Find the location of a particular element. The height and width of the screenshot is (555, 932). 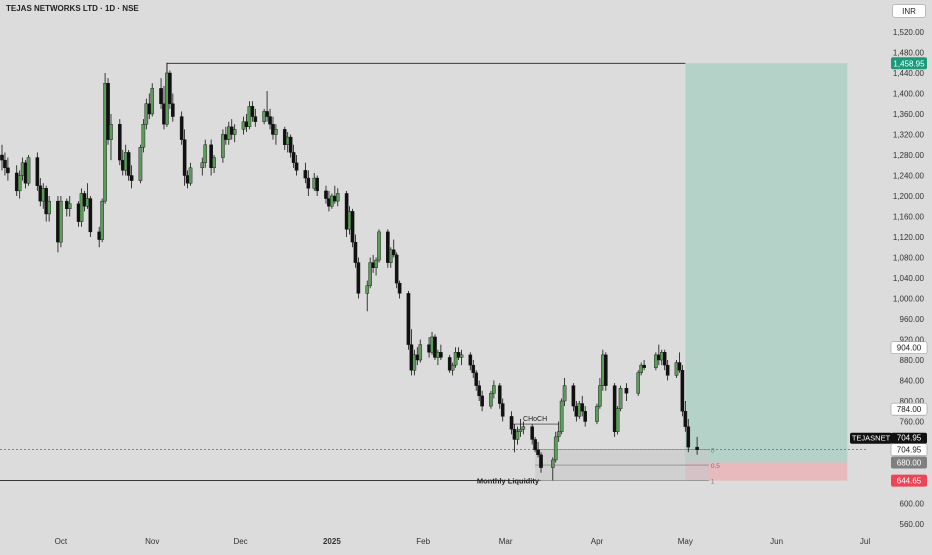

y-tick-label: 1,200.00 is located at coordinates (909, 196).